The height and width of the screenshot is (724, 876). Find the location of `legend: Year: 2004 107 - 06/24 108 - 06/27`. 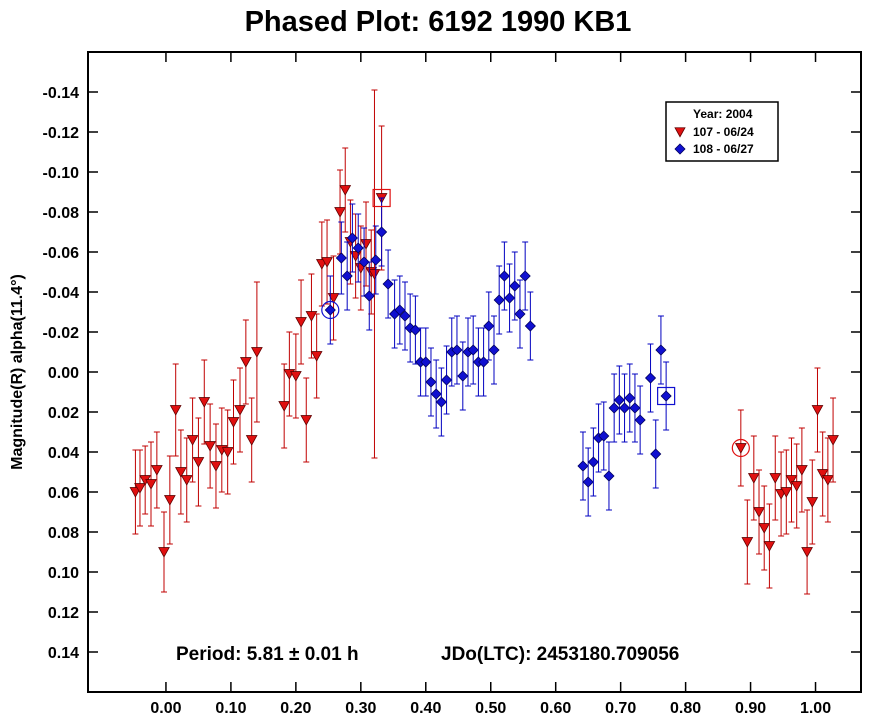

legend: Year: 2004 107 - 06/24 108 - 06/27 is located at coordinates (722, 131).